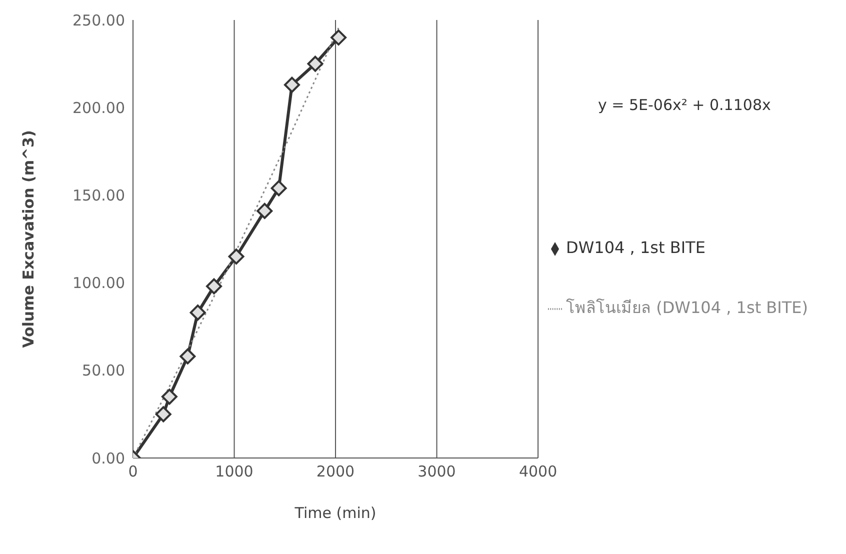  What do you see at coordinates (28, 239) in the screenshot?
I see `y-axis-title: Volume Excavation (m^3)` at bounding box center [28, 239].